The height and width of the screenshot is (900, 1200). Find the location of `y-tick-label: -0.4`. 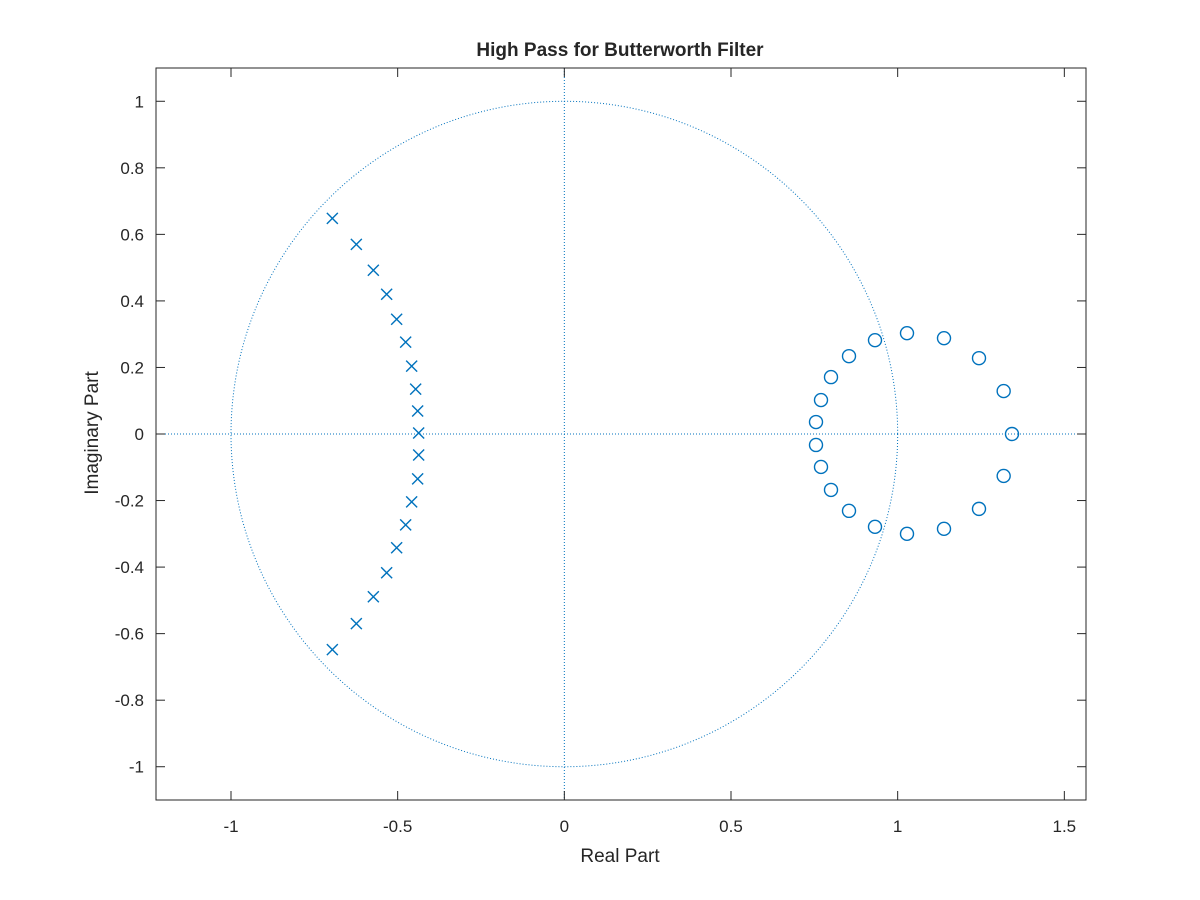

y-tick-label: -0.4 is located at coordinates (129, 567).